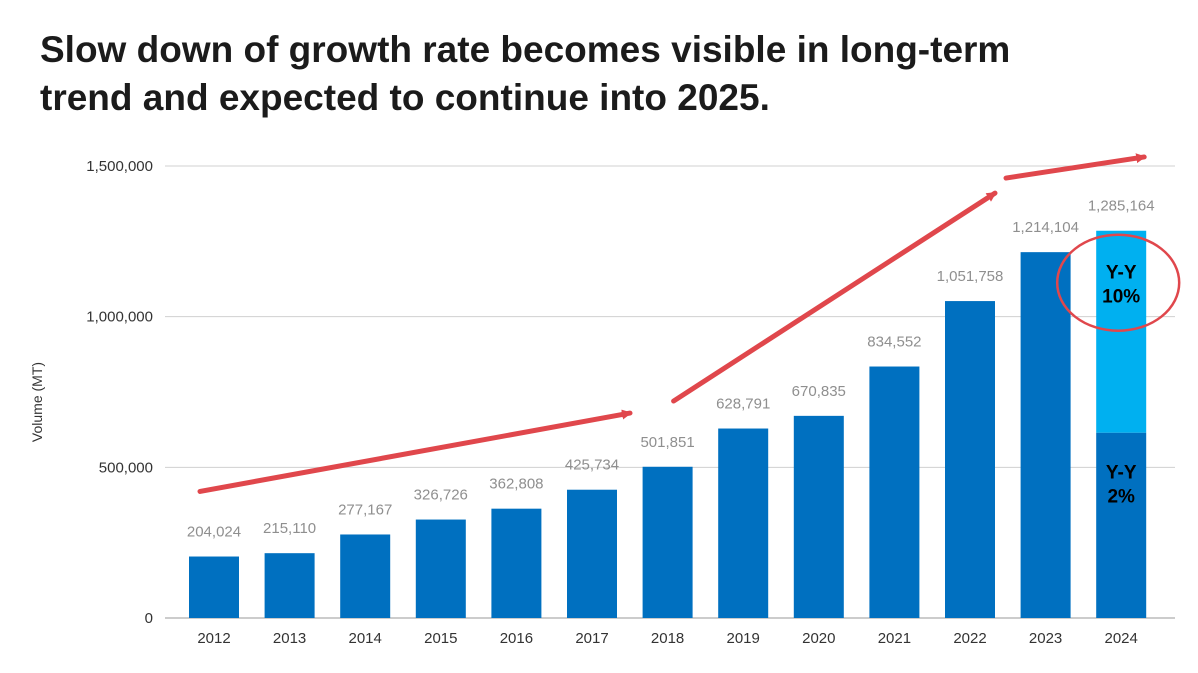 This screenshot has height=673, width=1198. What do you see at coordinates (1045, 638) in the screenshot?
I see `x-tick-label-2023: 2023` at bounding box center [1045, 638].